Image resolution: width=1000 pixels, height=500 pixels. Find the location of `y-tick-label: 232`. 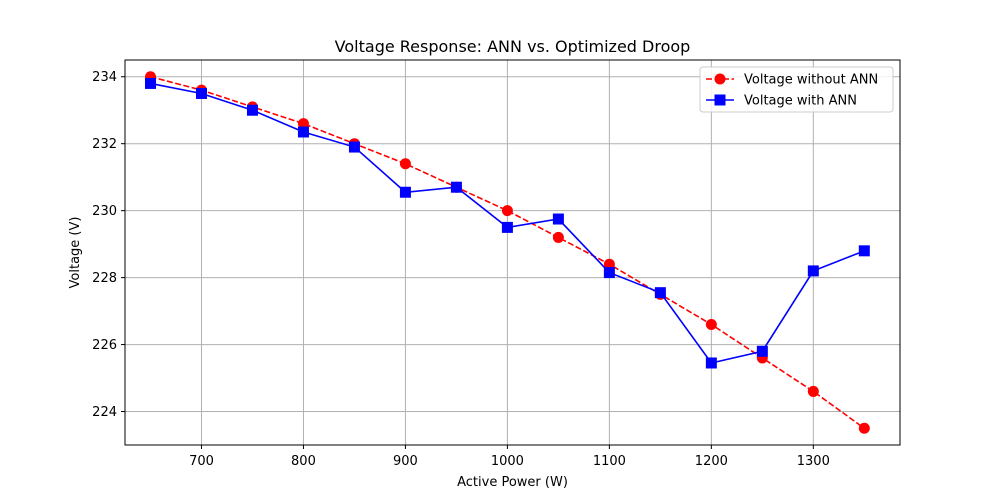

y-tick-label: 232 is located at coordinates (104, 144).